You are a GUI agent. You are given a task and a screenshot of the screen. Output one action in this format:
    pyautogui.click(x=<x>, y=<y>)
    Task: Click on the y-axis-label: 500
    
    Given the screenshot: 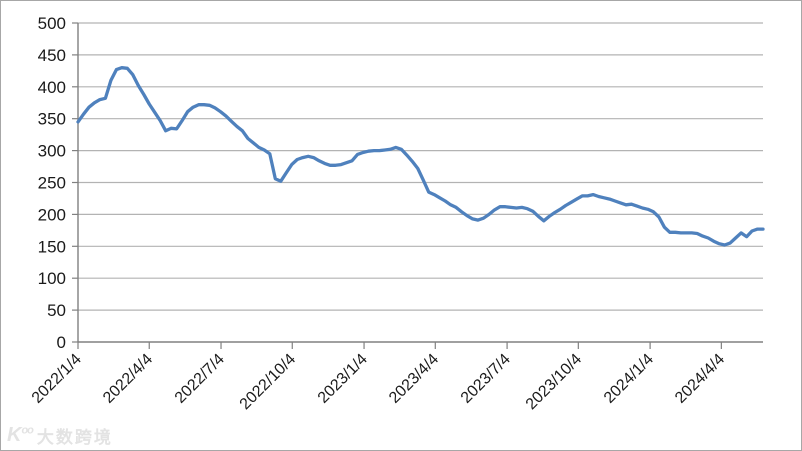 What is the action you would take?
    pyautogui.click(x=52, y=23)
    